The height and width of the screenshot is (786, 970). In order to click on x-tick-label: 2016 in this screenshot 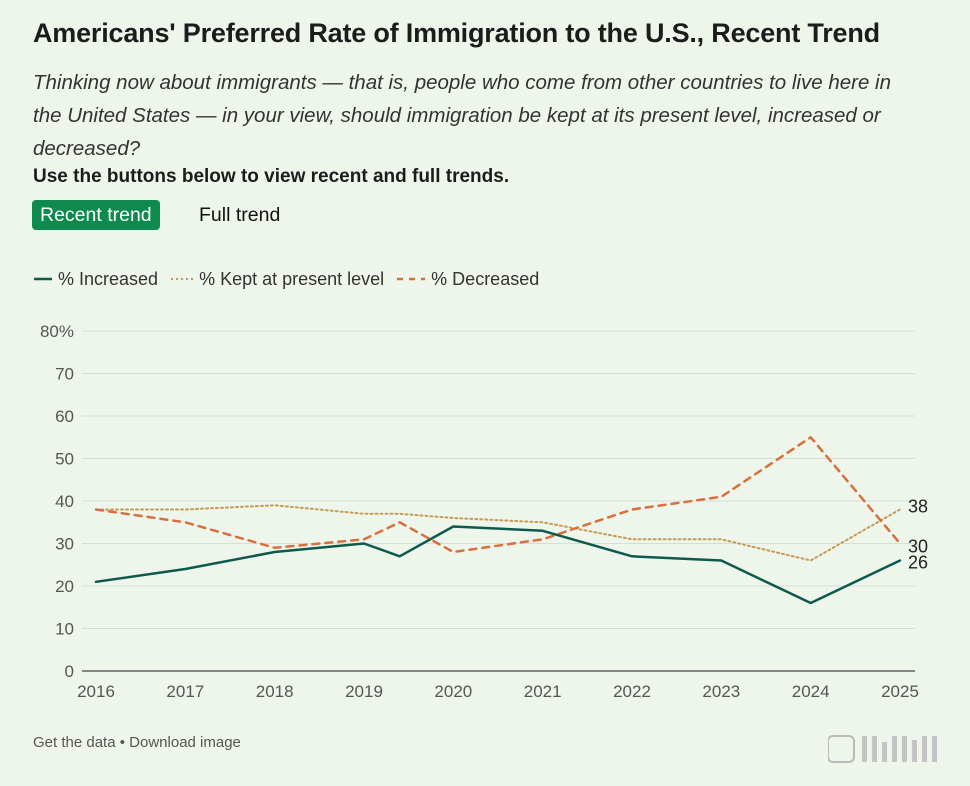, I will do `click(96, 691)`.